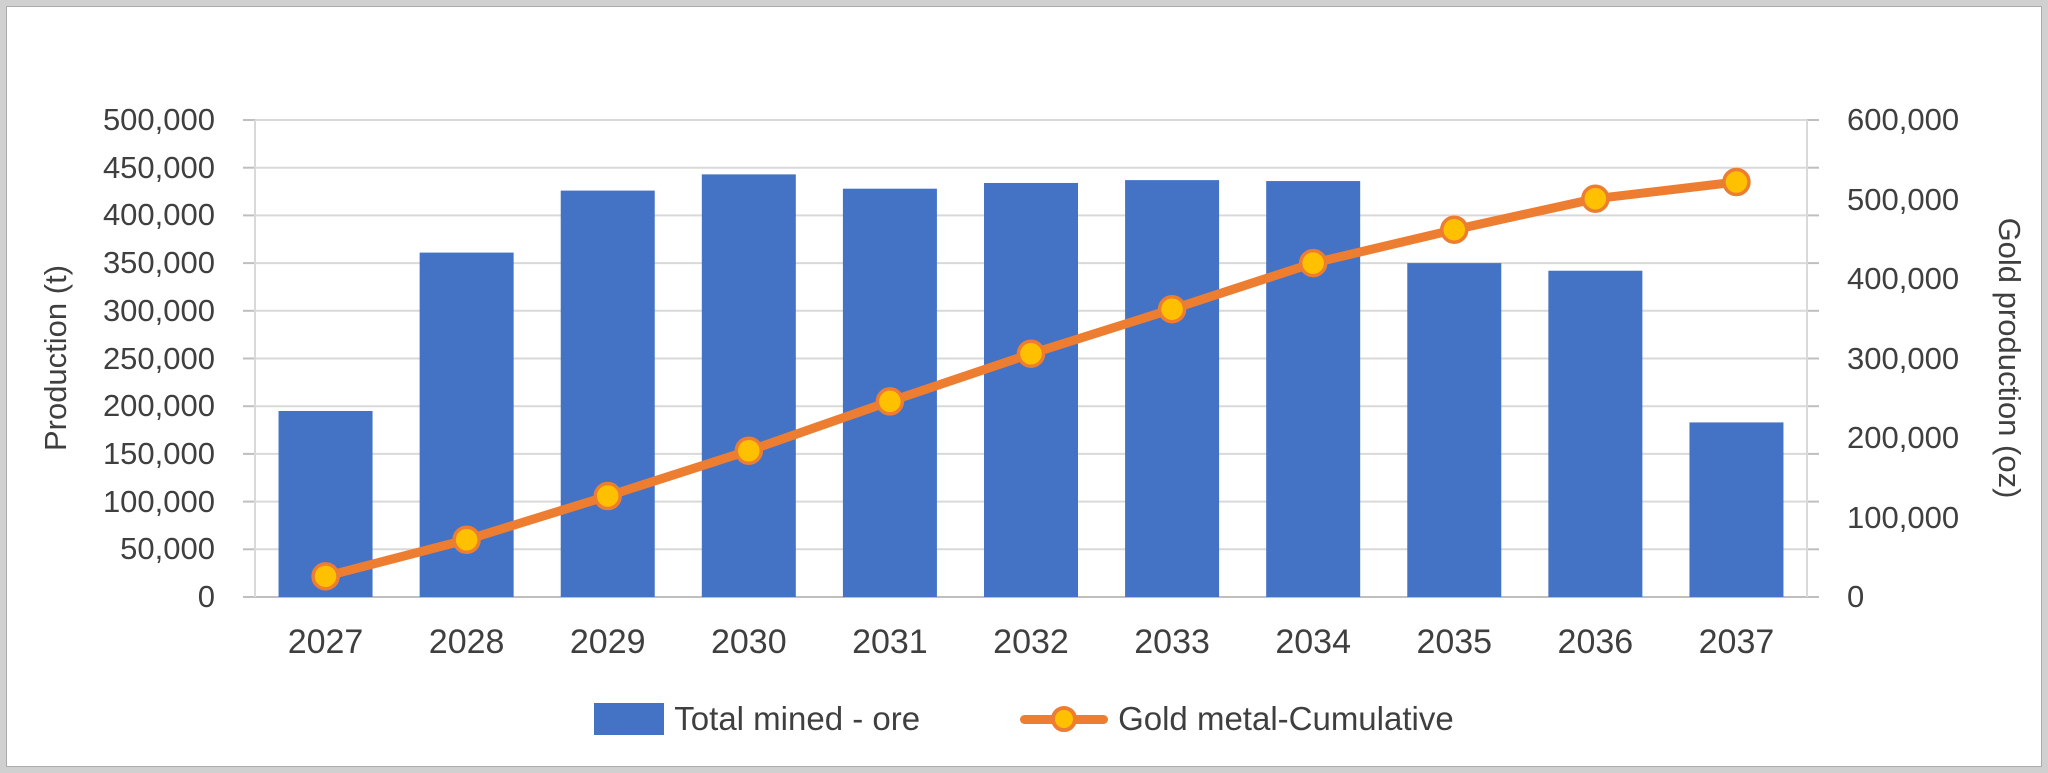  Describe the element at coordinates (1736, 182) in the screenshot. I see `line-marker-2037` at that location.